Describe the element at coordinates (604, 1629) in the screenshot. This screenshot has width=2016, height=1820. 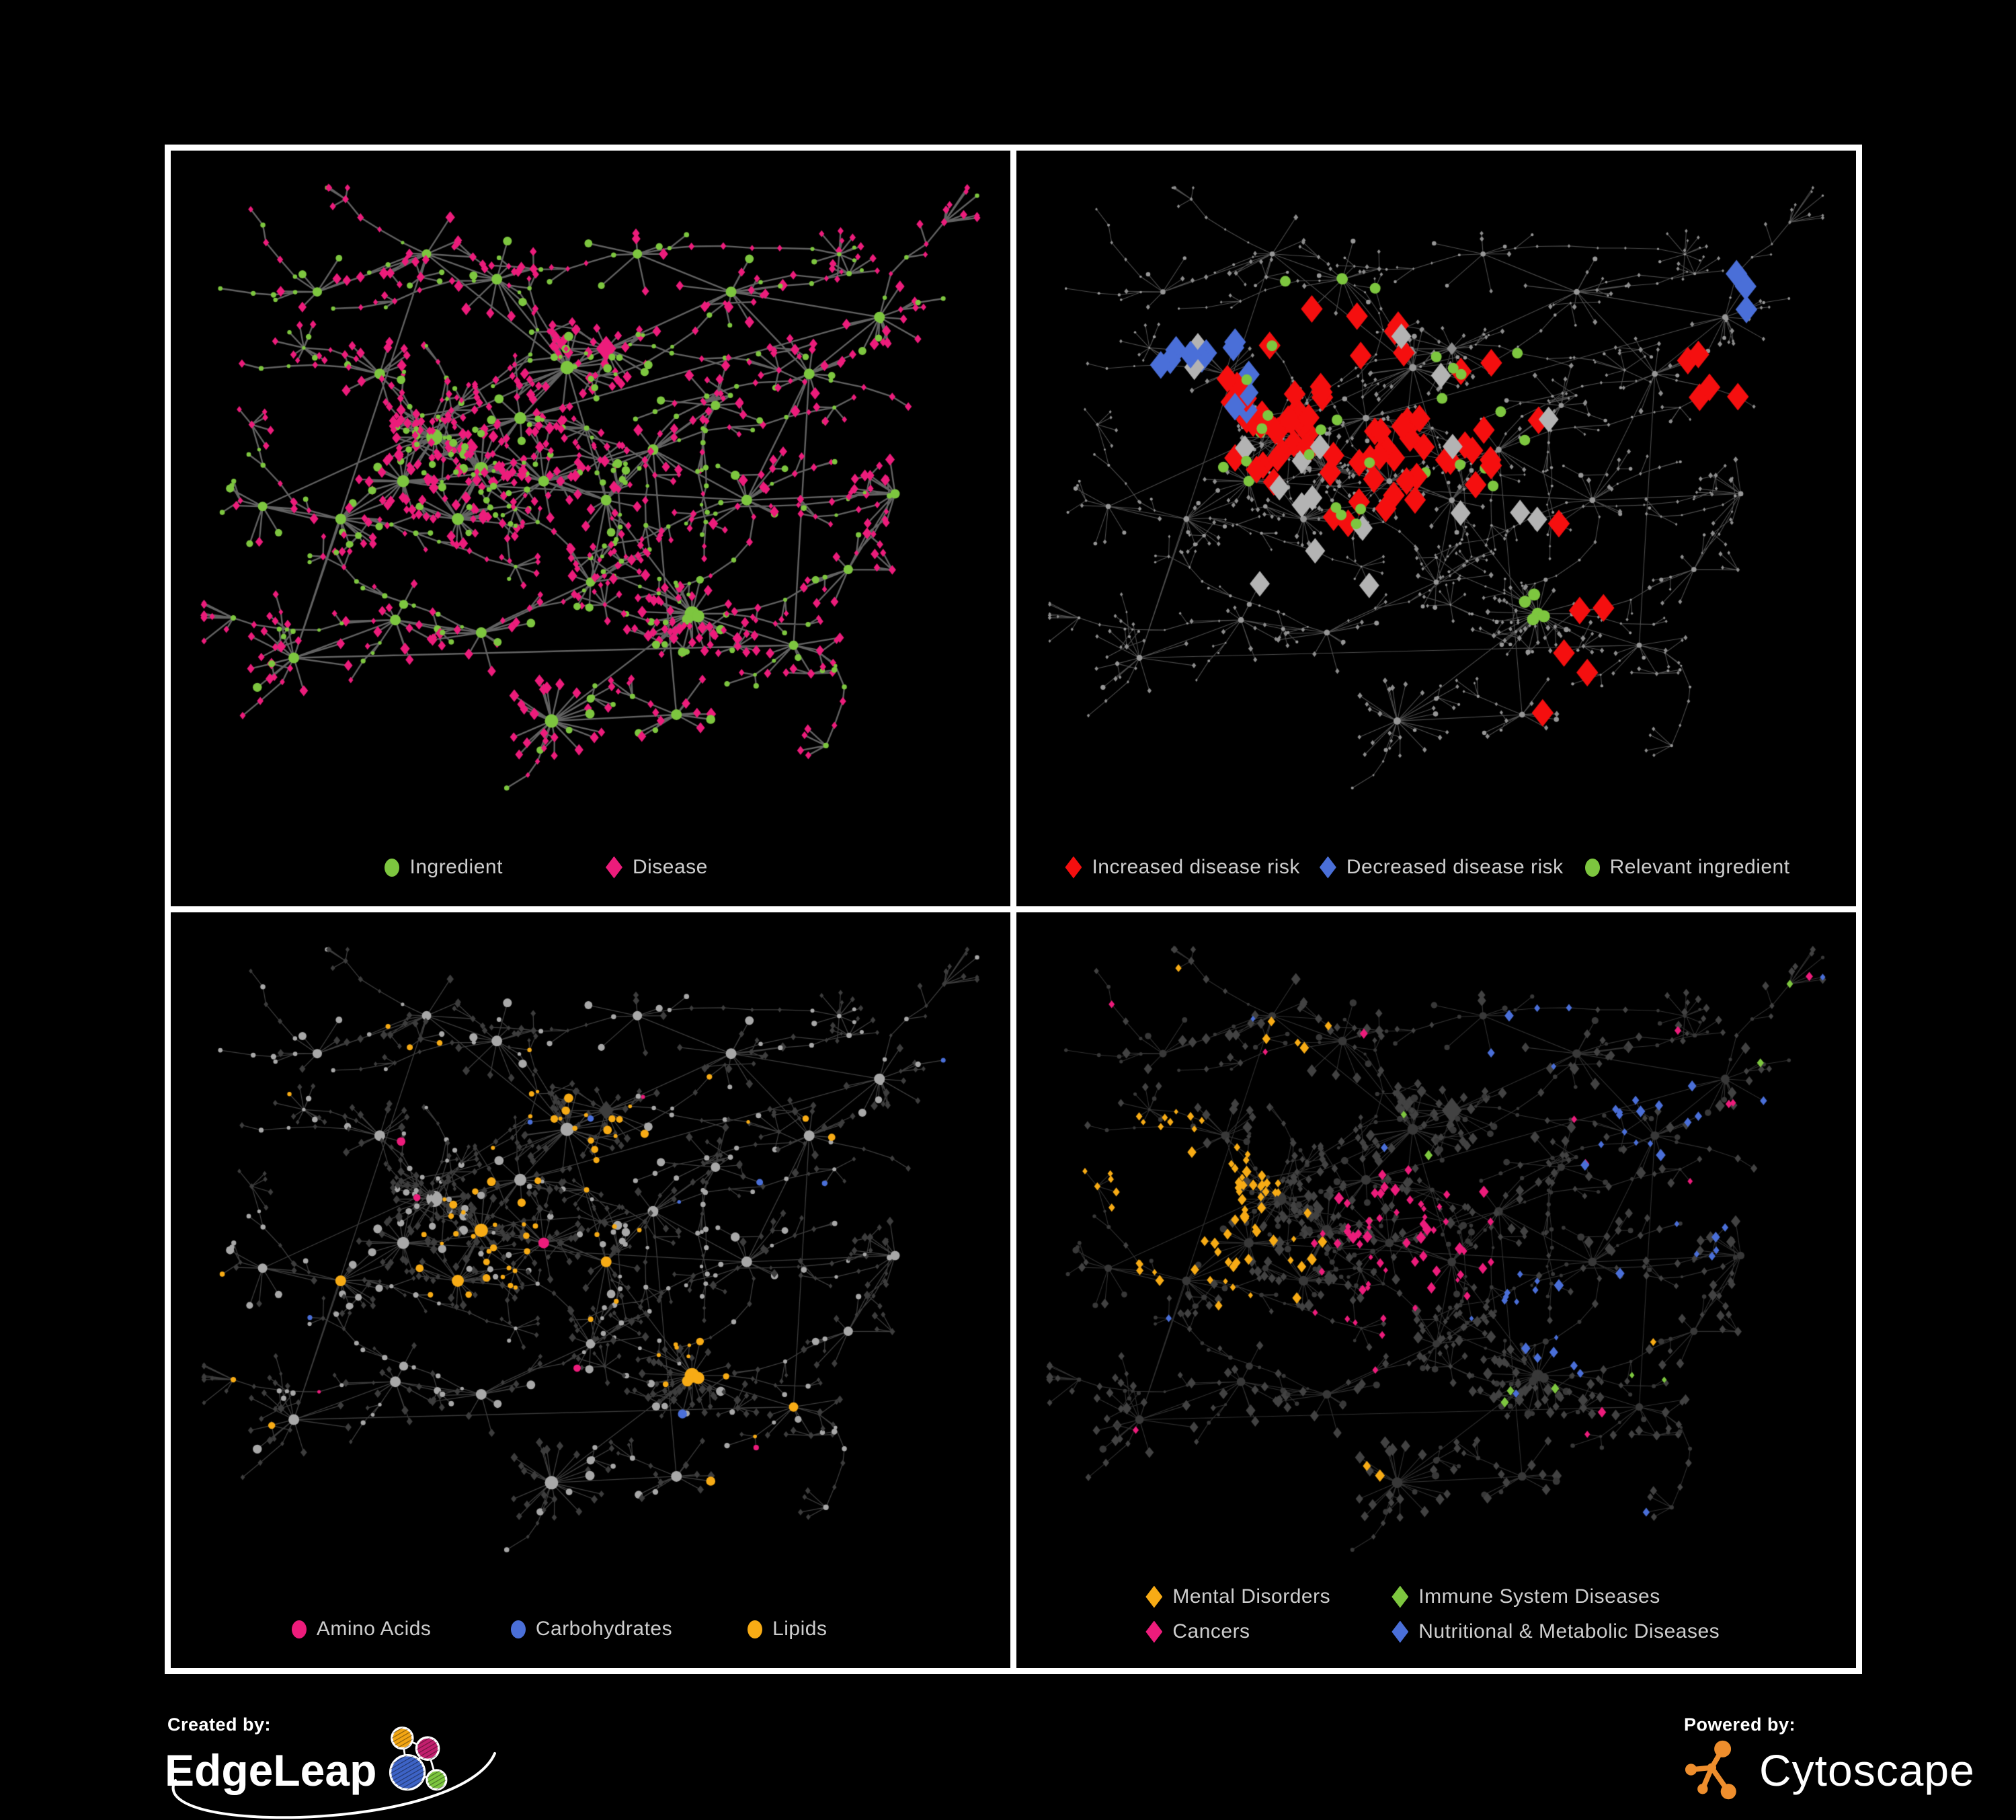
I see `legend-label-carbohydrates: Carbohydrates` at that location.